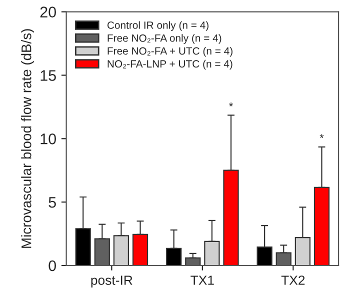 This screenshot has height=295, width=349. I want to click on legend-label: Free NO₂-FA + UTC (n = 4), so click(170, 52).